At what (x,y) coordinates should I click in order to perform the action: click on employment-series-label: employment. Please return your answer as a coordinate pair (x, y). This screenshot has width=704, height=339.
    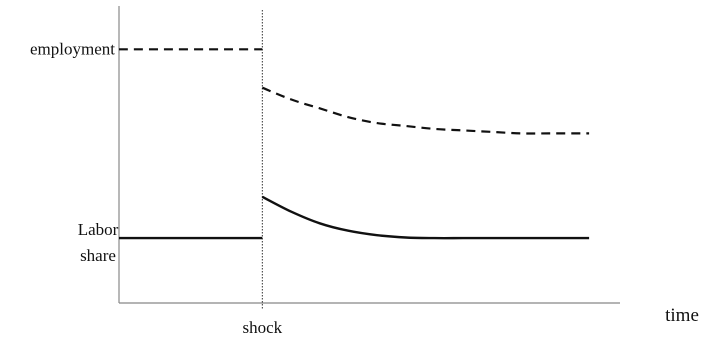
    Looking at the image, I should click on (72, 48).